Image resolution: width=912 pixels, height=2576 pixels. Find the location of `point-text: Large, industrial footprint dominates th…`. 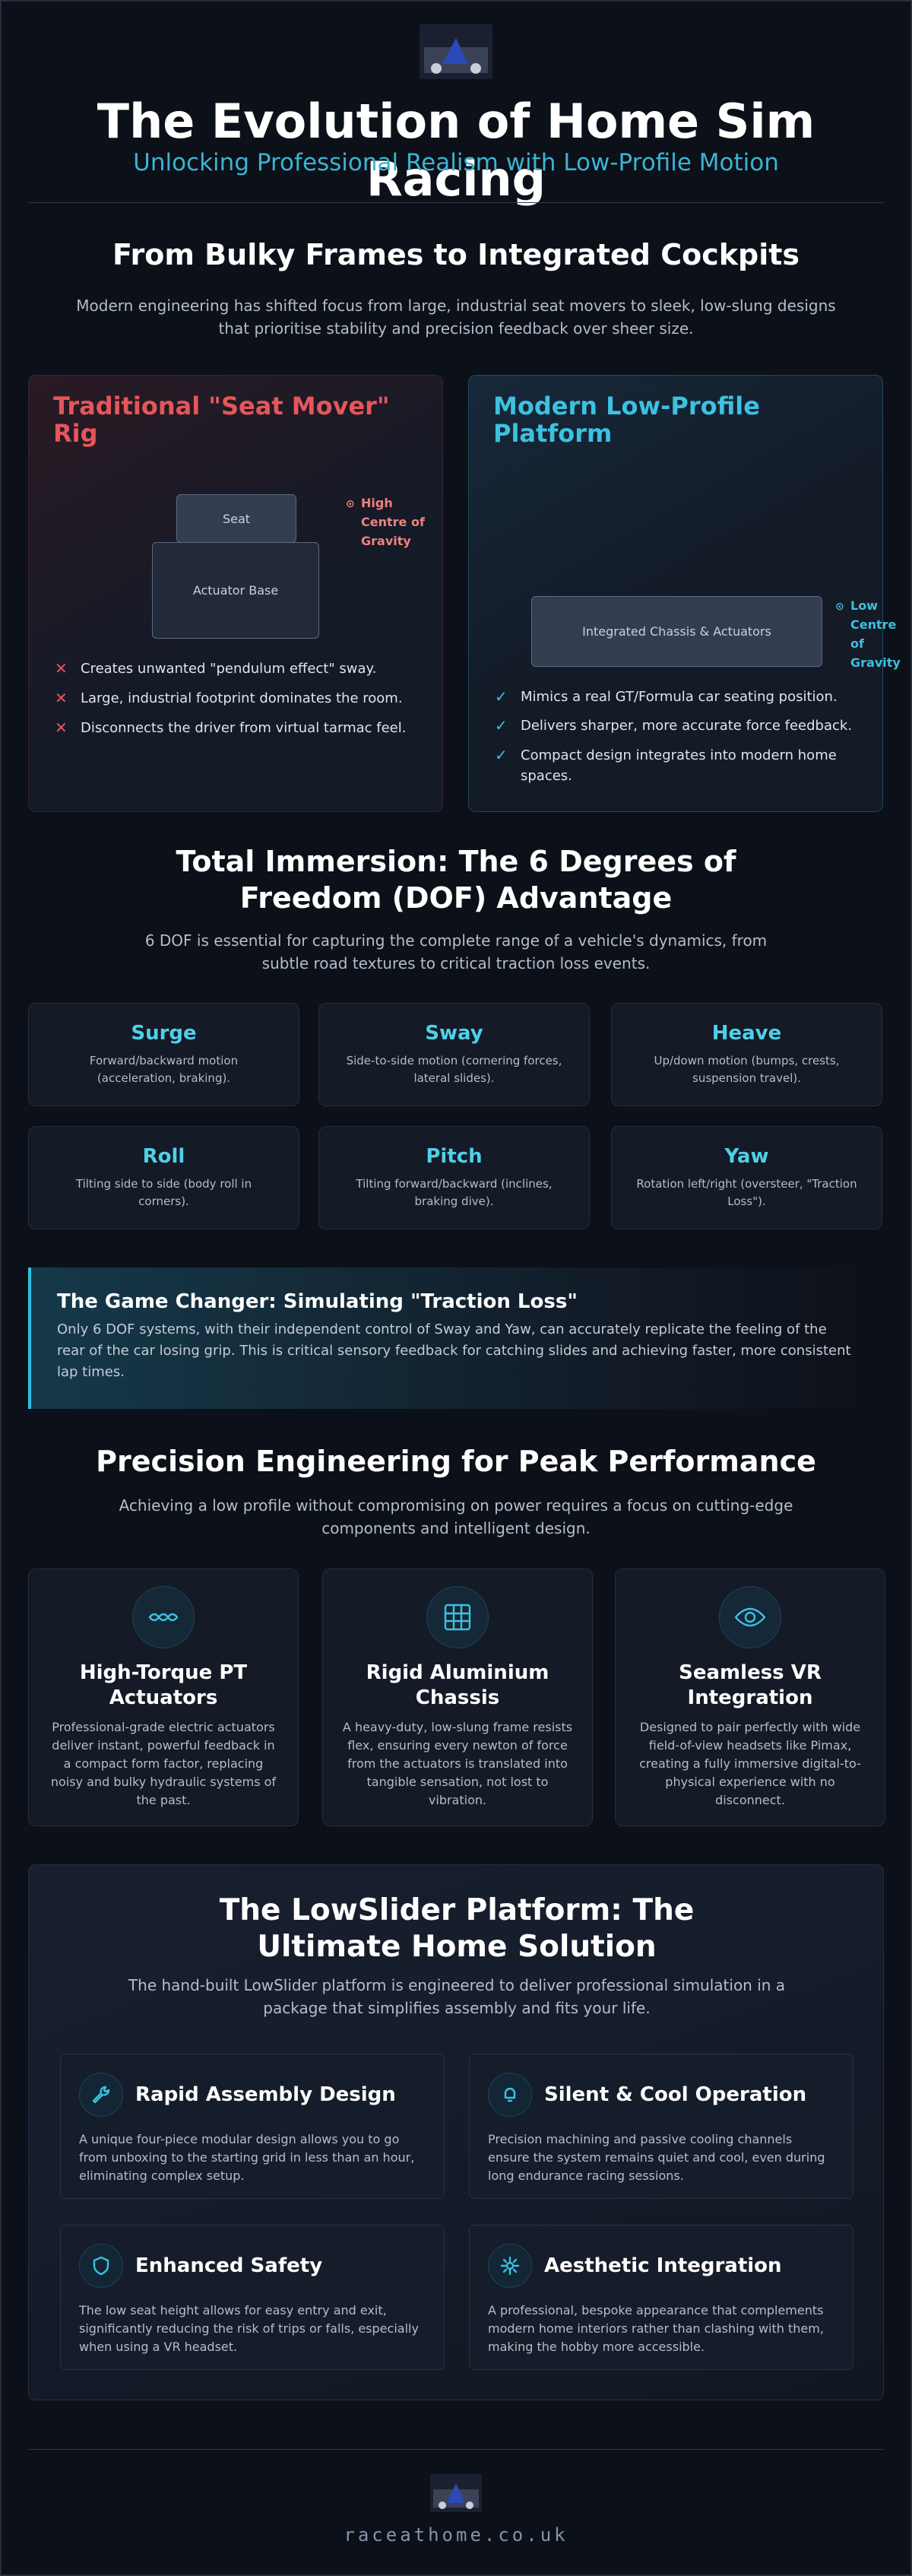

point-text: Large, industrial footprint dominates th… is located at coordinates (242, 698).